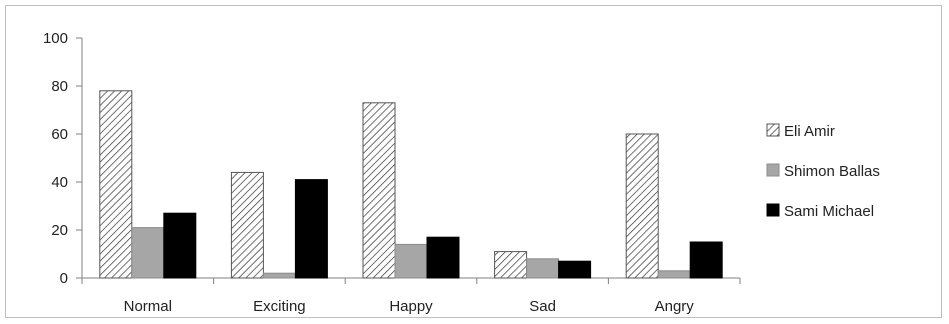 This screenshot has width=949, height=324. I want to click on x-tick-label: Exciting, so click(279, 306).